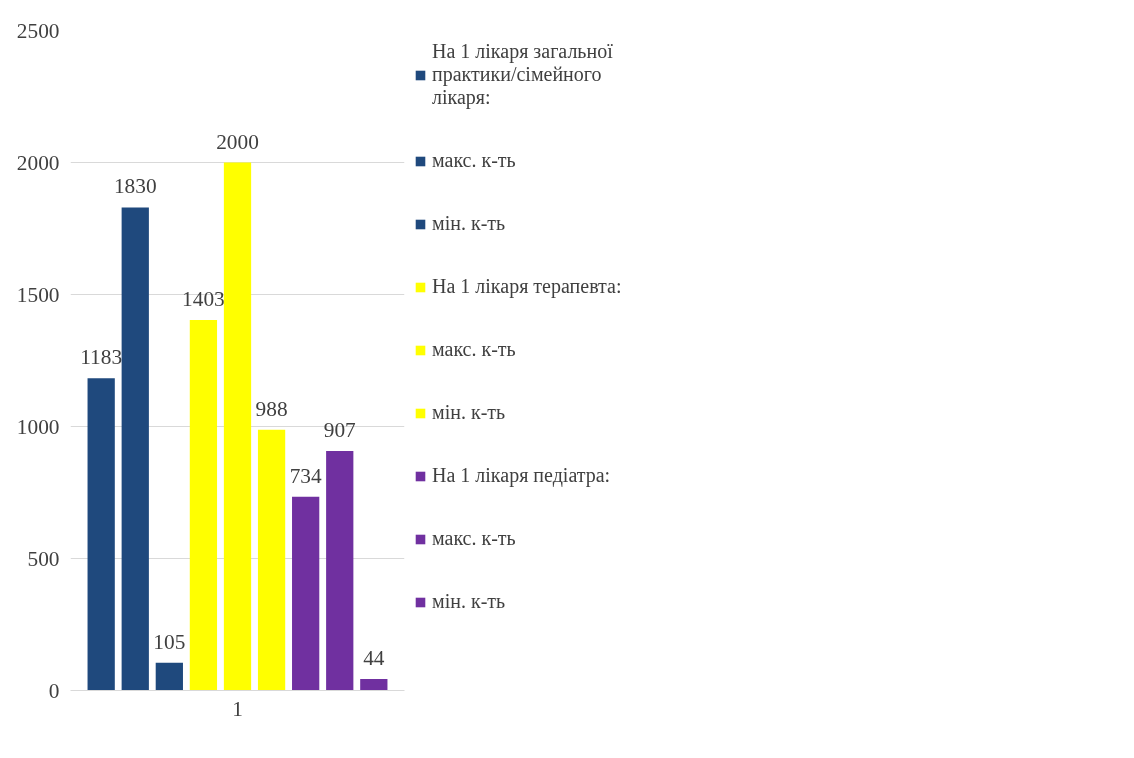 The image size is (1134, 758). Describe the element at coordinates (38, 30) in the screenshot. I see `y-tick-label: 2500` at that location.